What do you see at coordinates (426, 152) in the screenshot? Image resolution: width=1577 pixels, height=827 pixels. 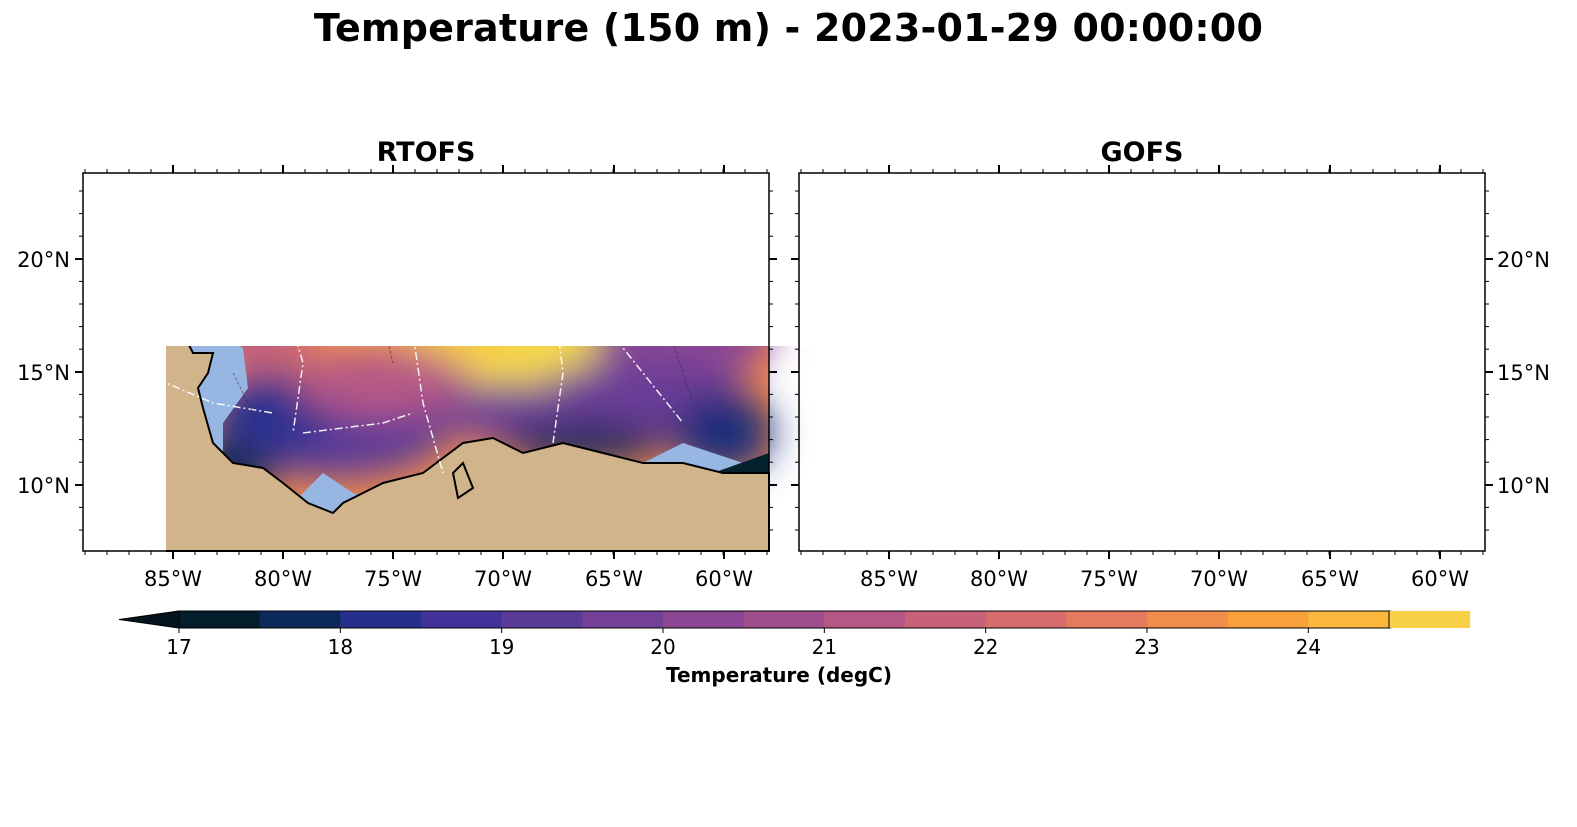 I see `panel-title-rtofs: RTOFS` at bounding box center [426, 152].